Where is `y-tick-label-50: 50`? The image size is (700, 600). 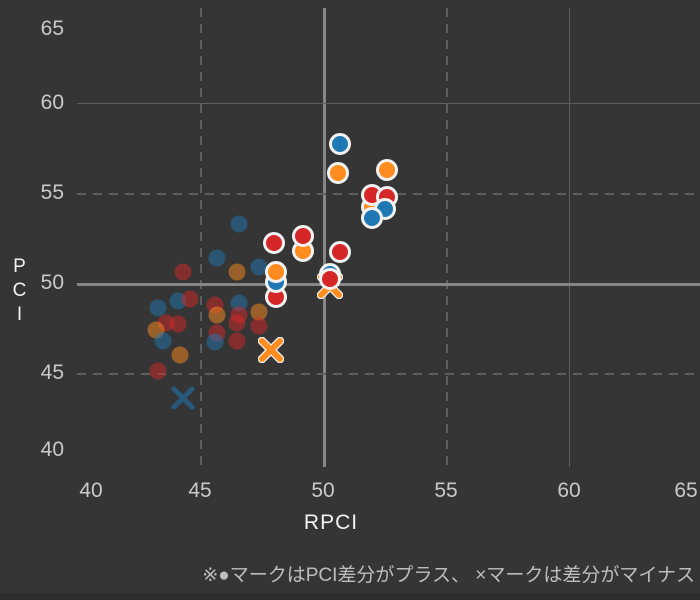
y-tick-label-50: 50 is located at coordinates (52, 282).